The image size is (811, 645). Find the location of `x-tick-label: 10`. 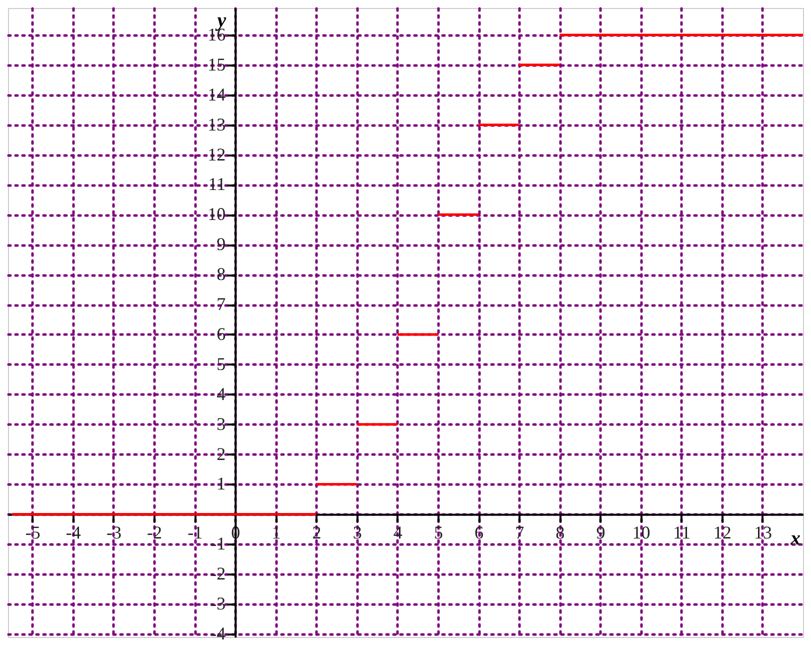

x-tick-label: 10 is located at coordinates (641, 532).